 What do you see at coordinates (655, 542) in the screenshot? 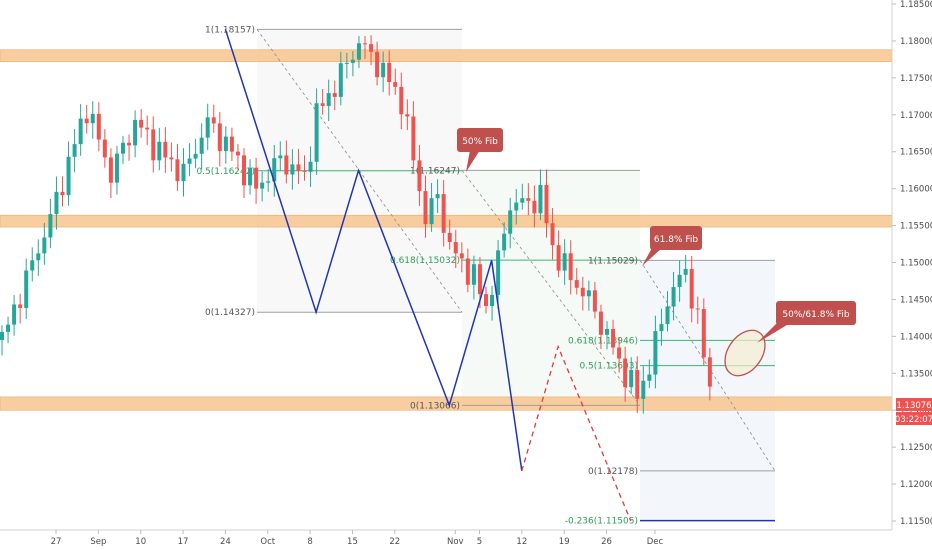
I see `date-tick-label: Dec` at bounding box center [655, 542].